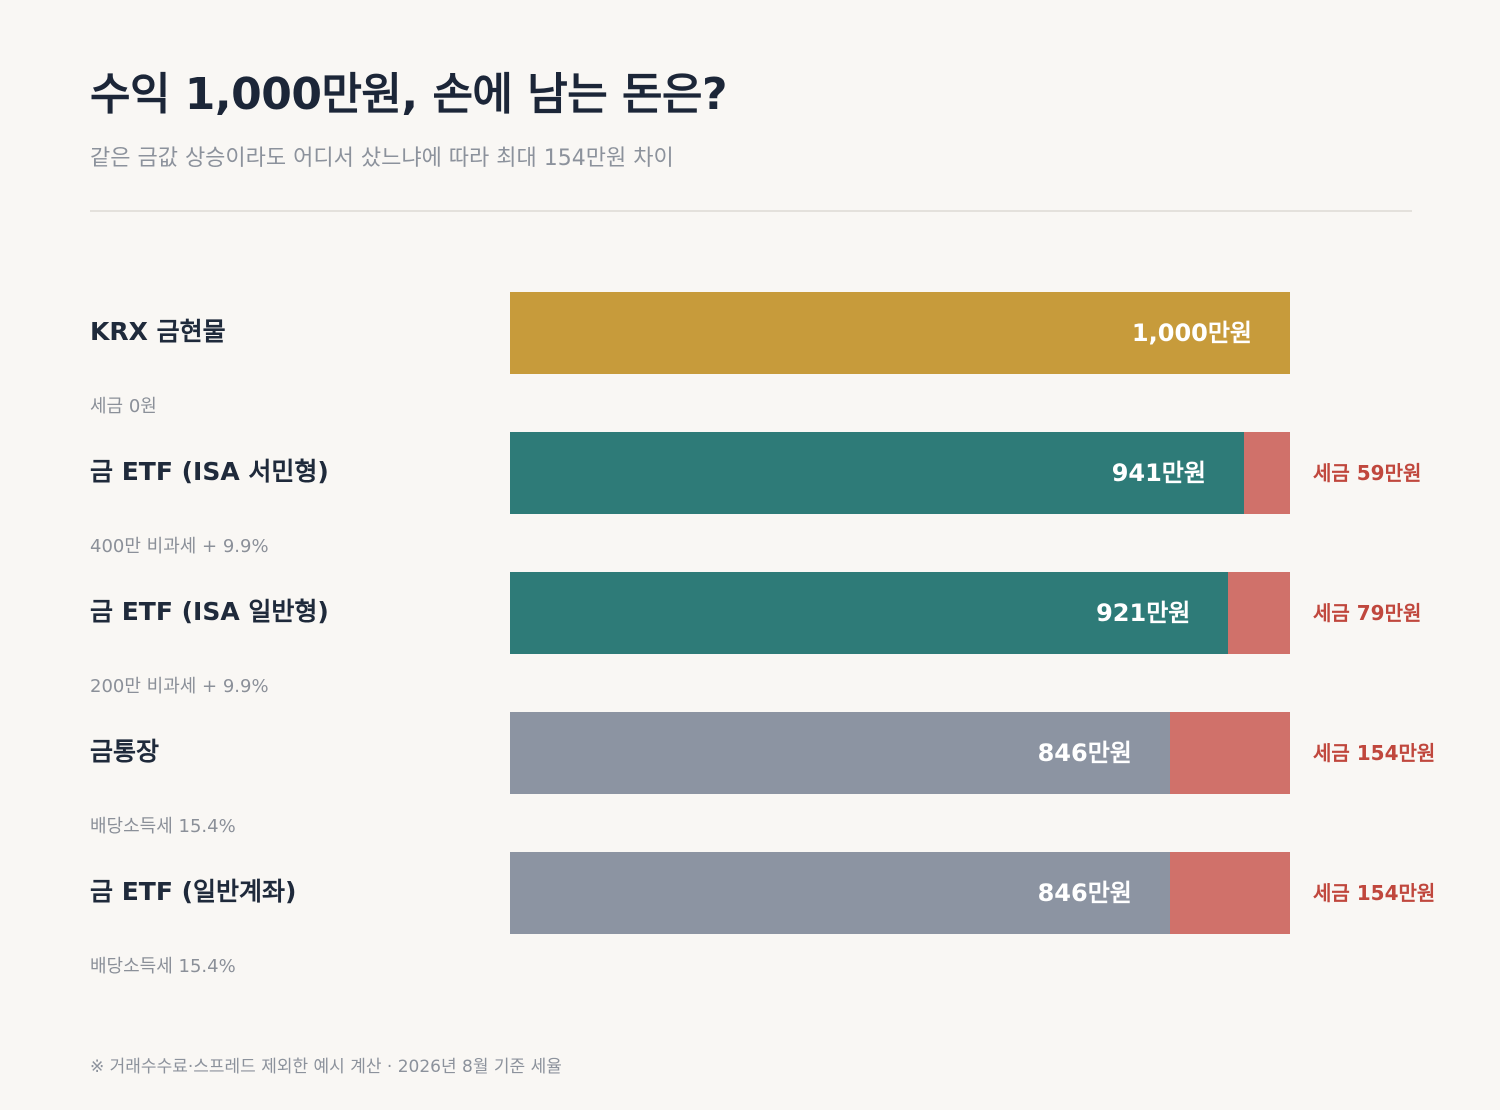  What do you see at coordinates (1158, 473) in the screenshot?
I see `net-value-label: 941만원` at bounding box center [1158, 473].